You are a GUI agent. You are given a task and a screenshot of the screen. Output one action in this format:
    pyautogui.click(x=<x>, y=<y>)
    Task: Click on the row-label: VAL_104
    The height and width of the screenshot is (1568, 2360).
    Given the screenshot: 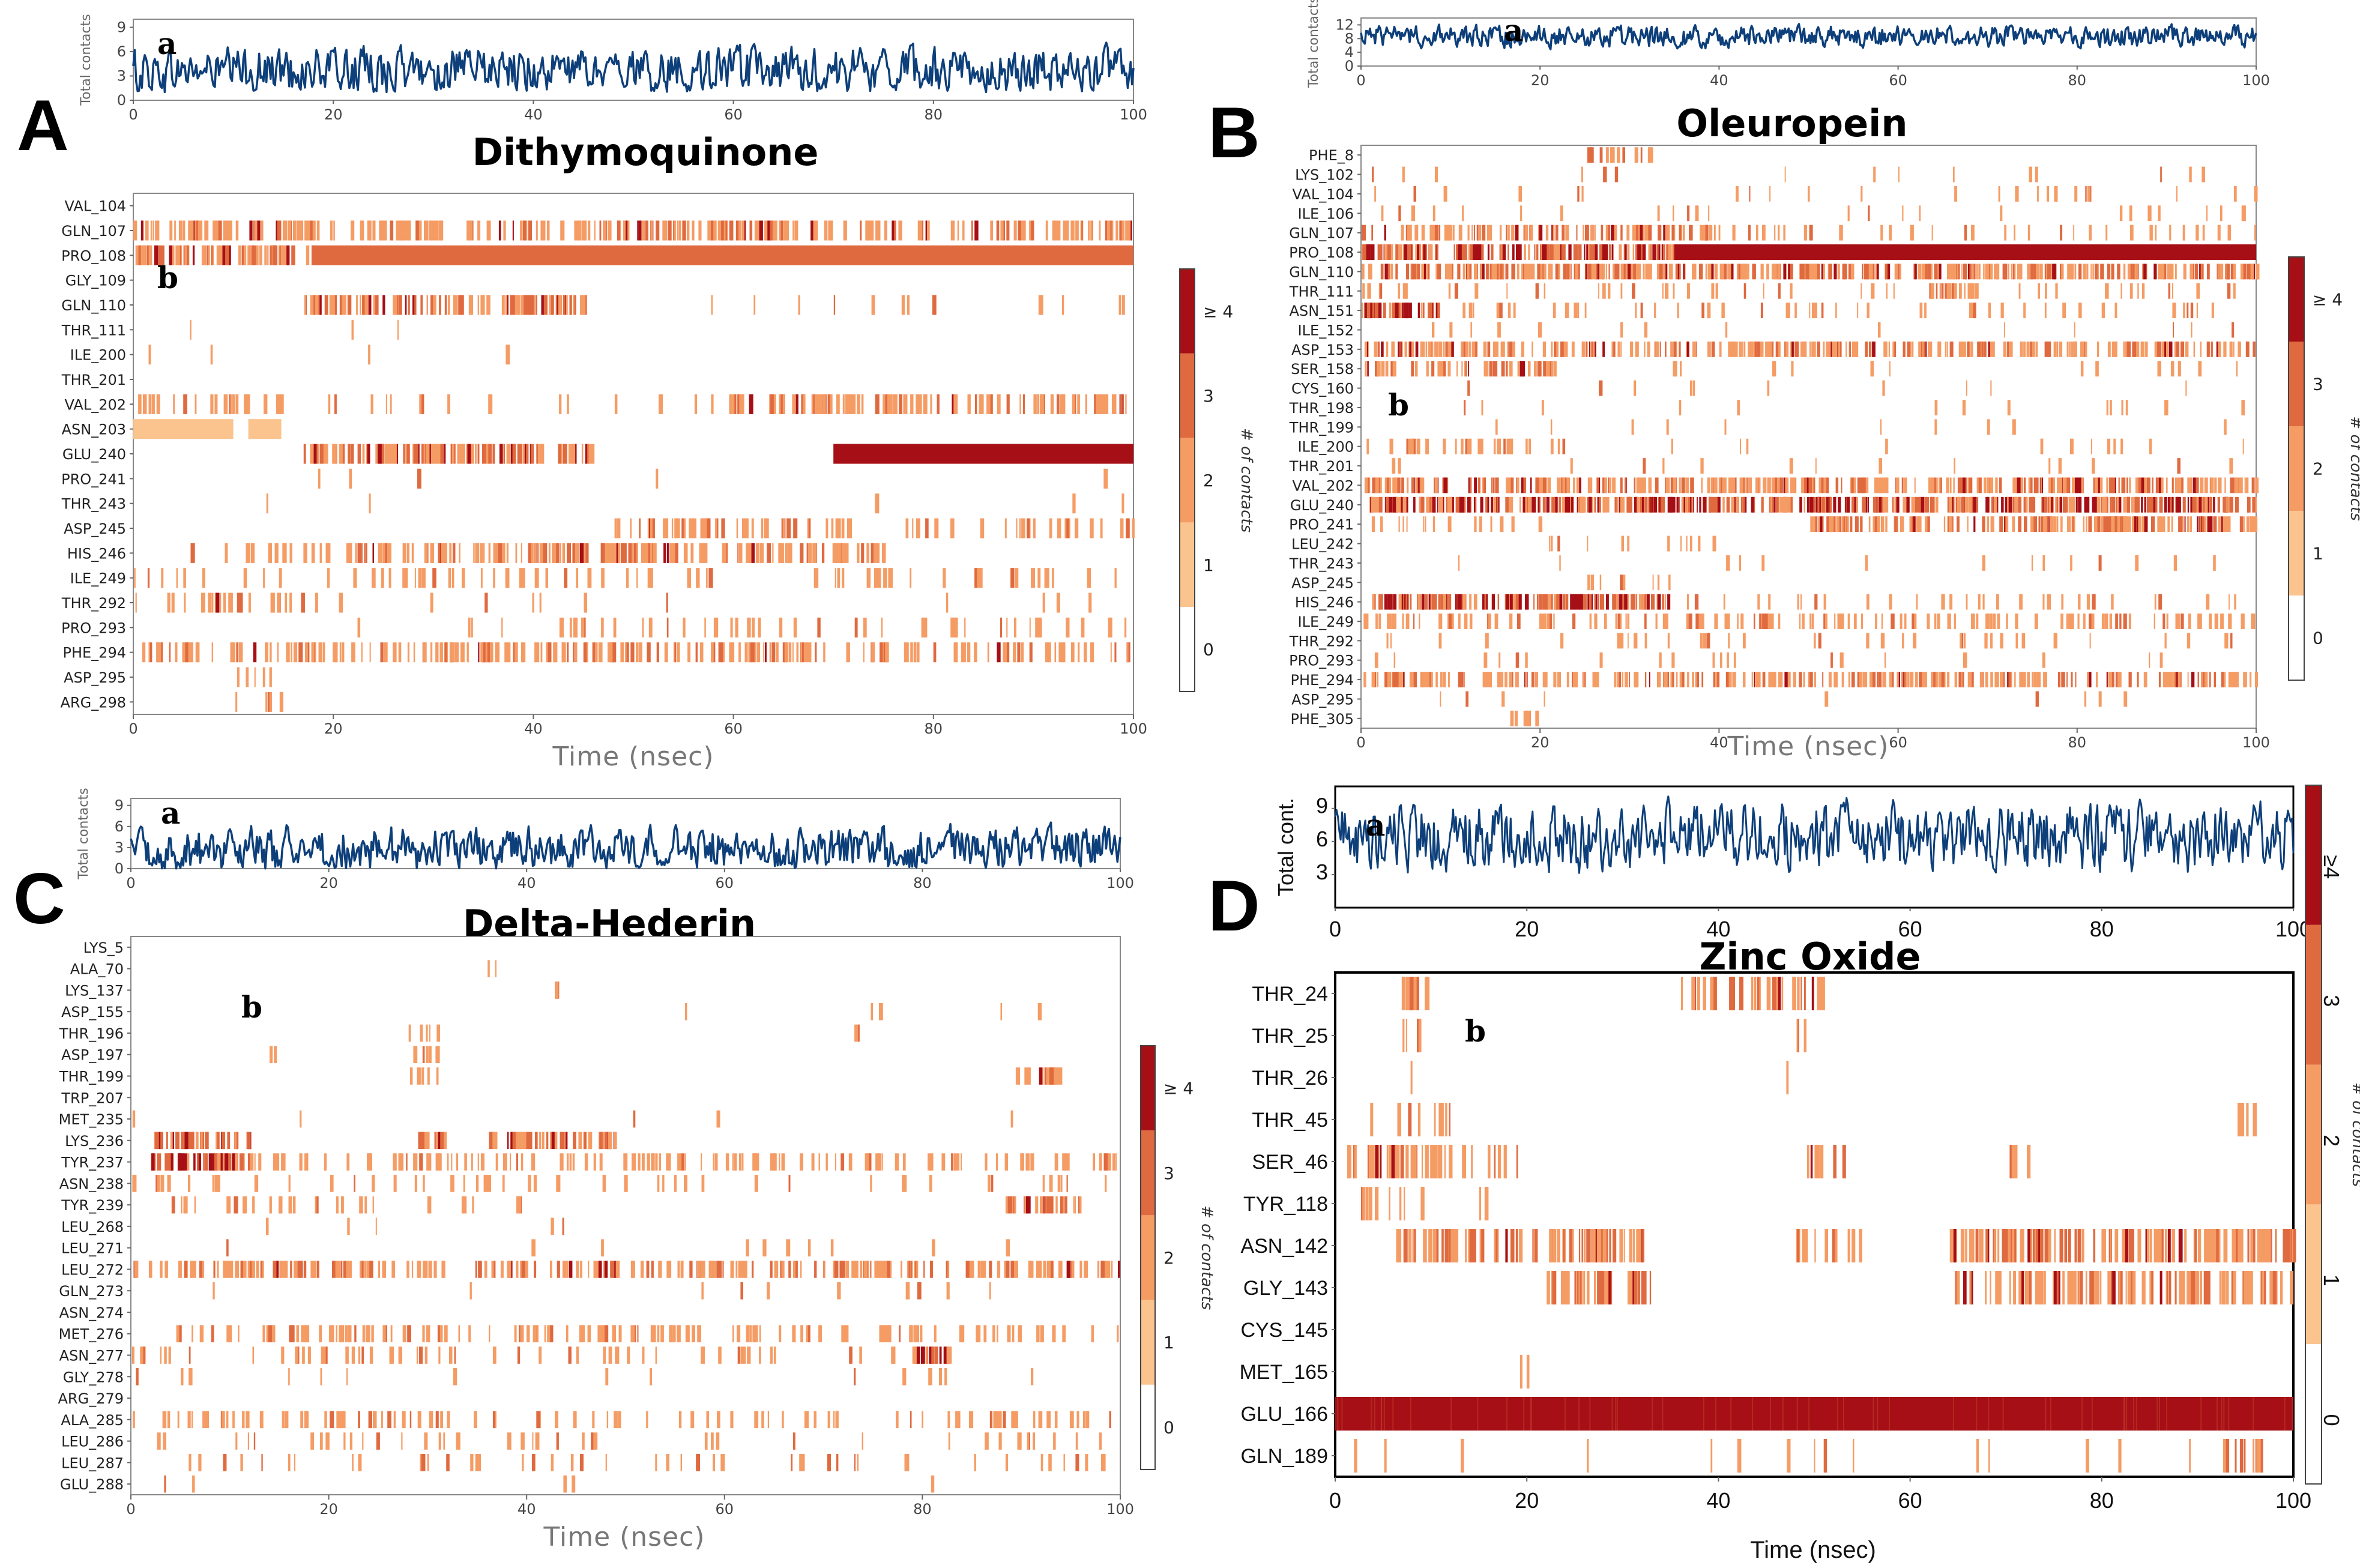 What is the action you would take?
    pyautogui.click(x=1323, y=194)
    